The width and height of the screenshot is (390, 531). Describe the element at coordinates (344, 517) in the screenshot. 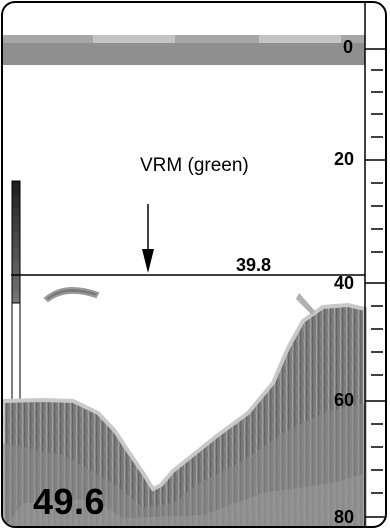

I see `depth-label-80: 80` at that location.